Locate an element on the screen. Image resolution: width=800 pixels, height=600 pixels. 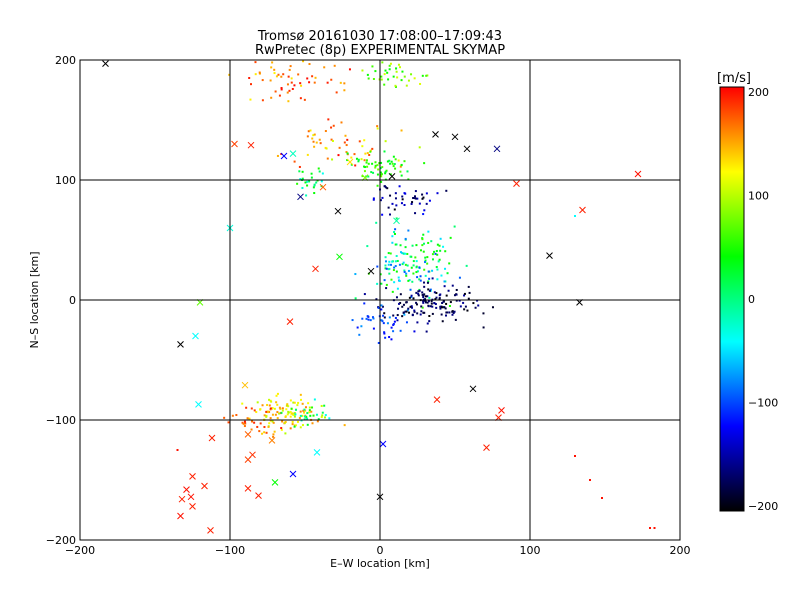
x-axis-label: E–W location [km] is located at coordinates (380, 563).